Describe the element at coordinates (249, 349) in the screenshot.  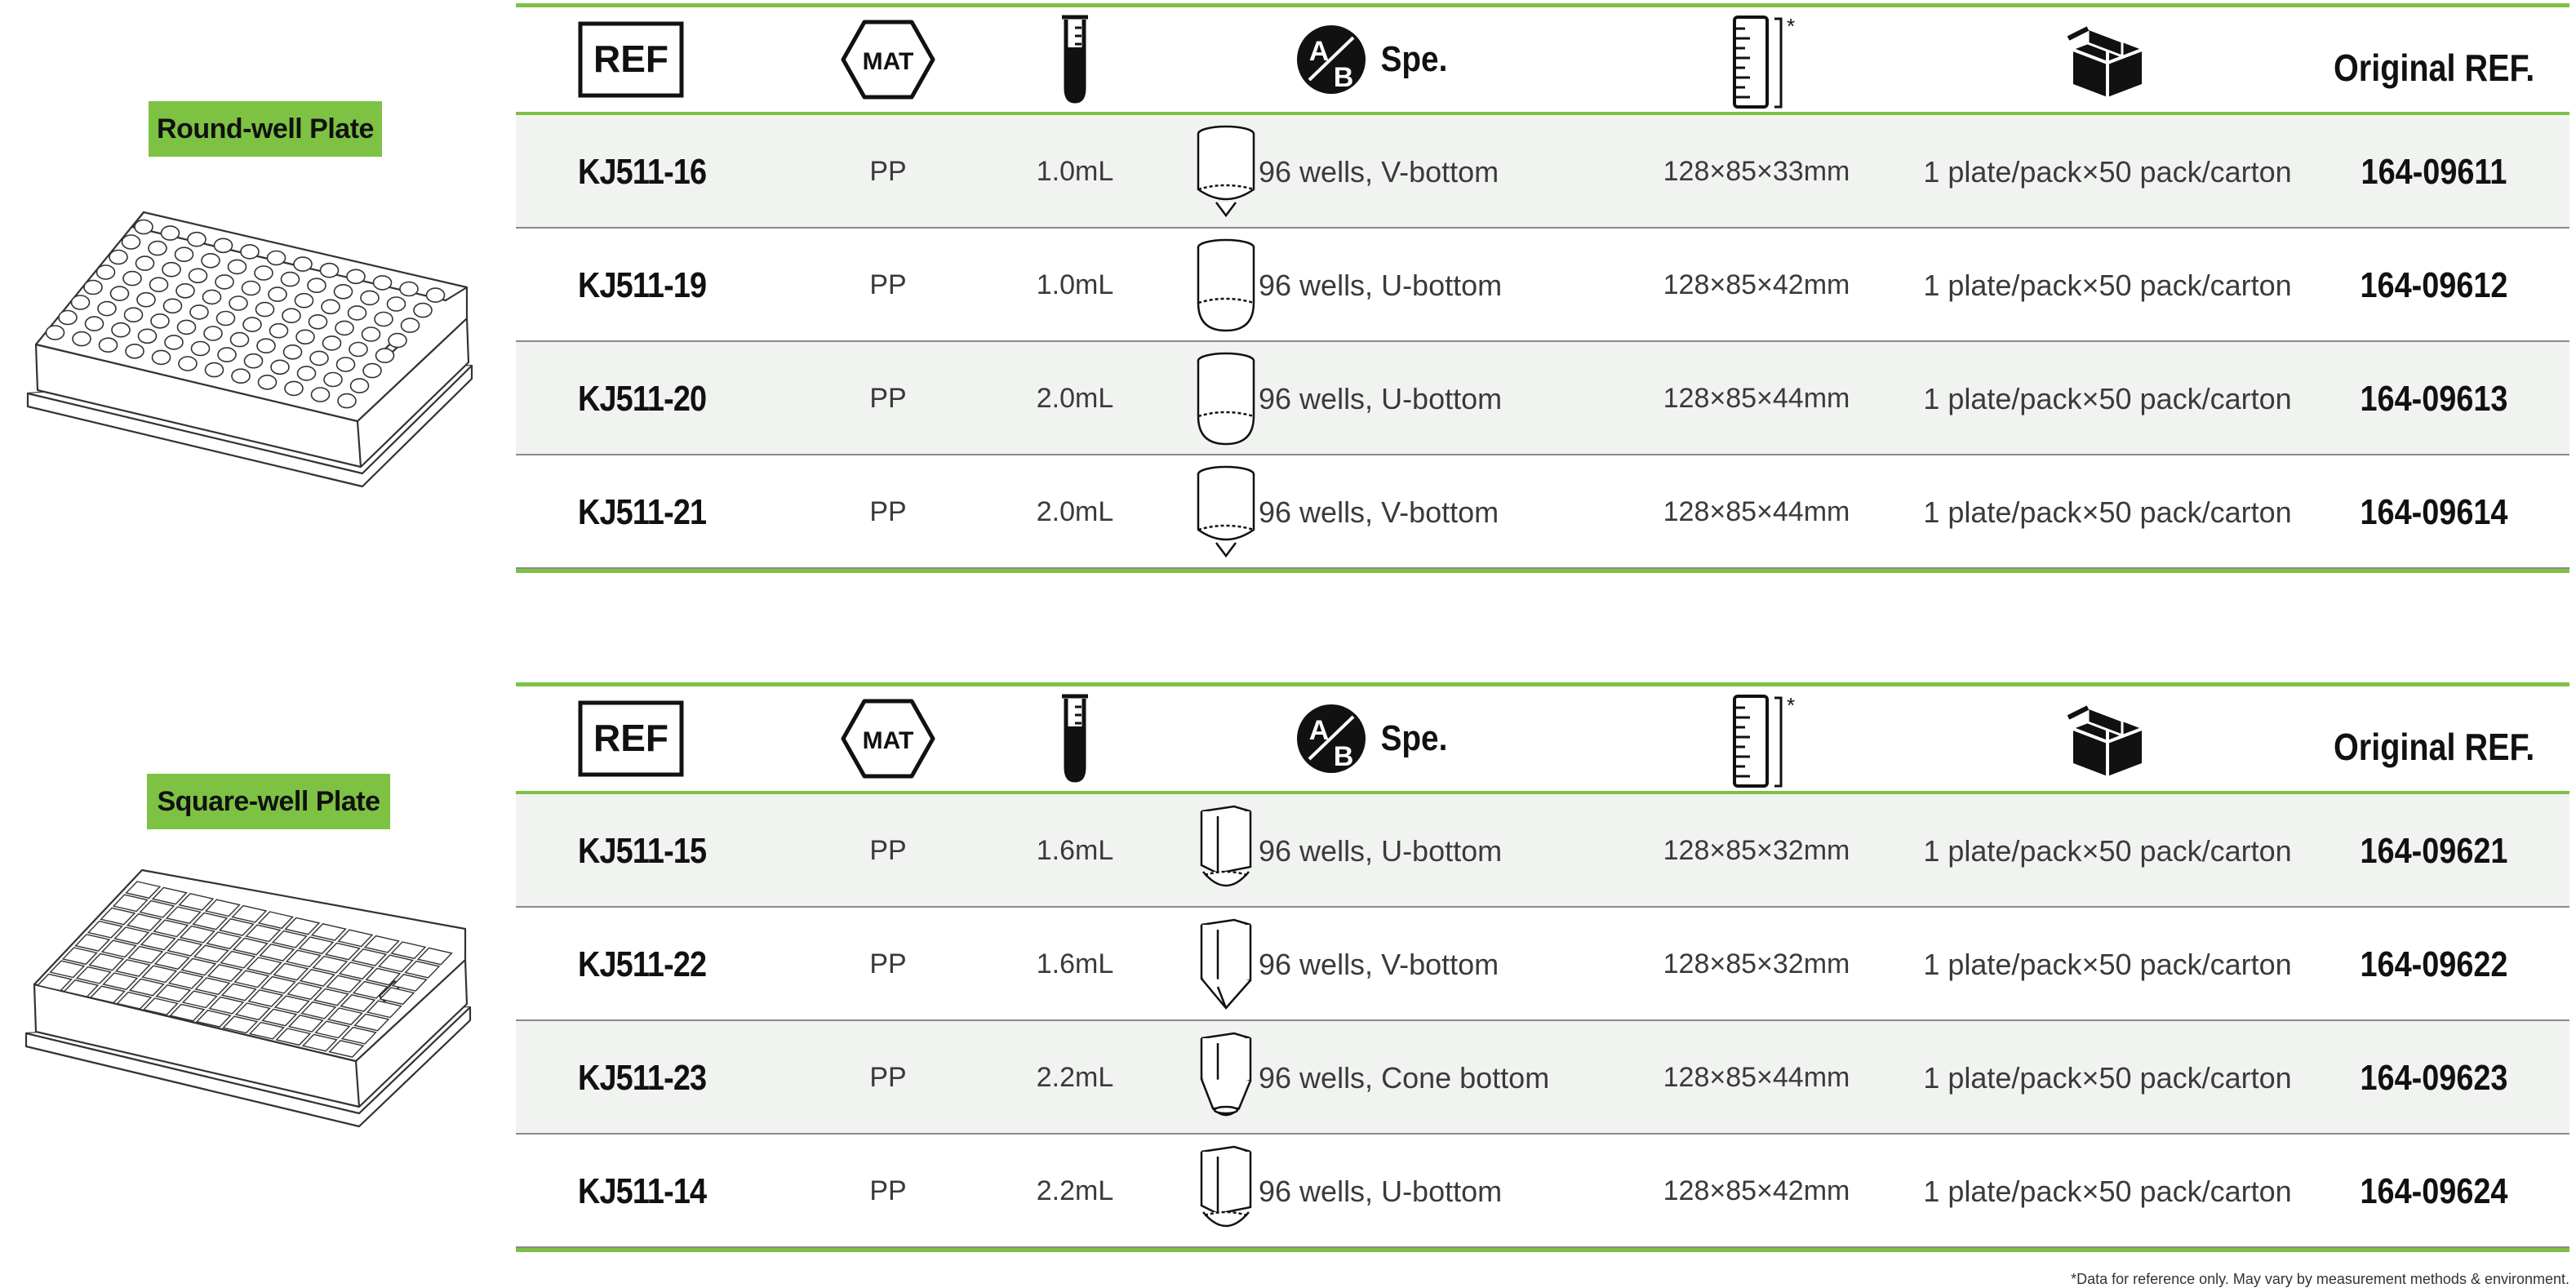
I see `round-well-plate-illustration` at that location.